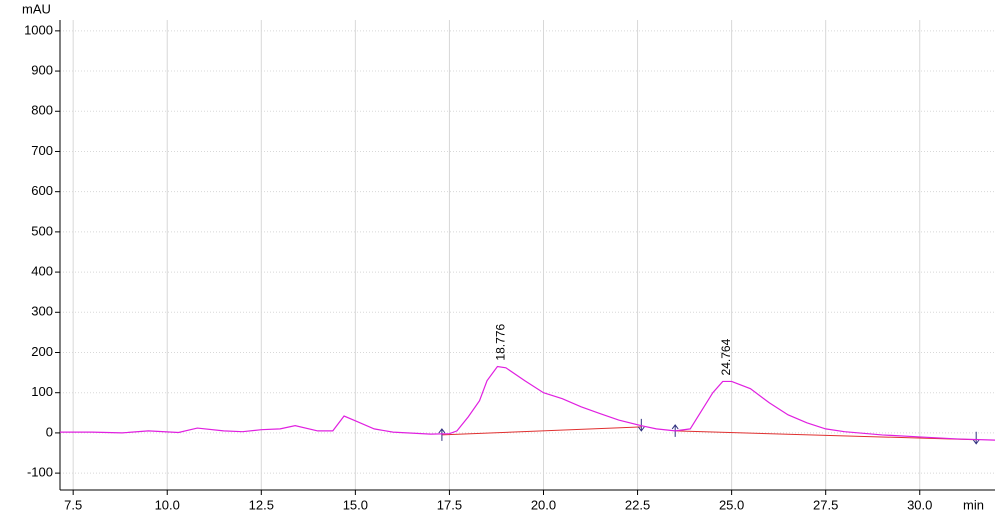 This screenshot has width=1000, height=517. I want to click on y-tick-label: 900, so click(42, 69).